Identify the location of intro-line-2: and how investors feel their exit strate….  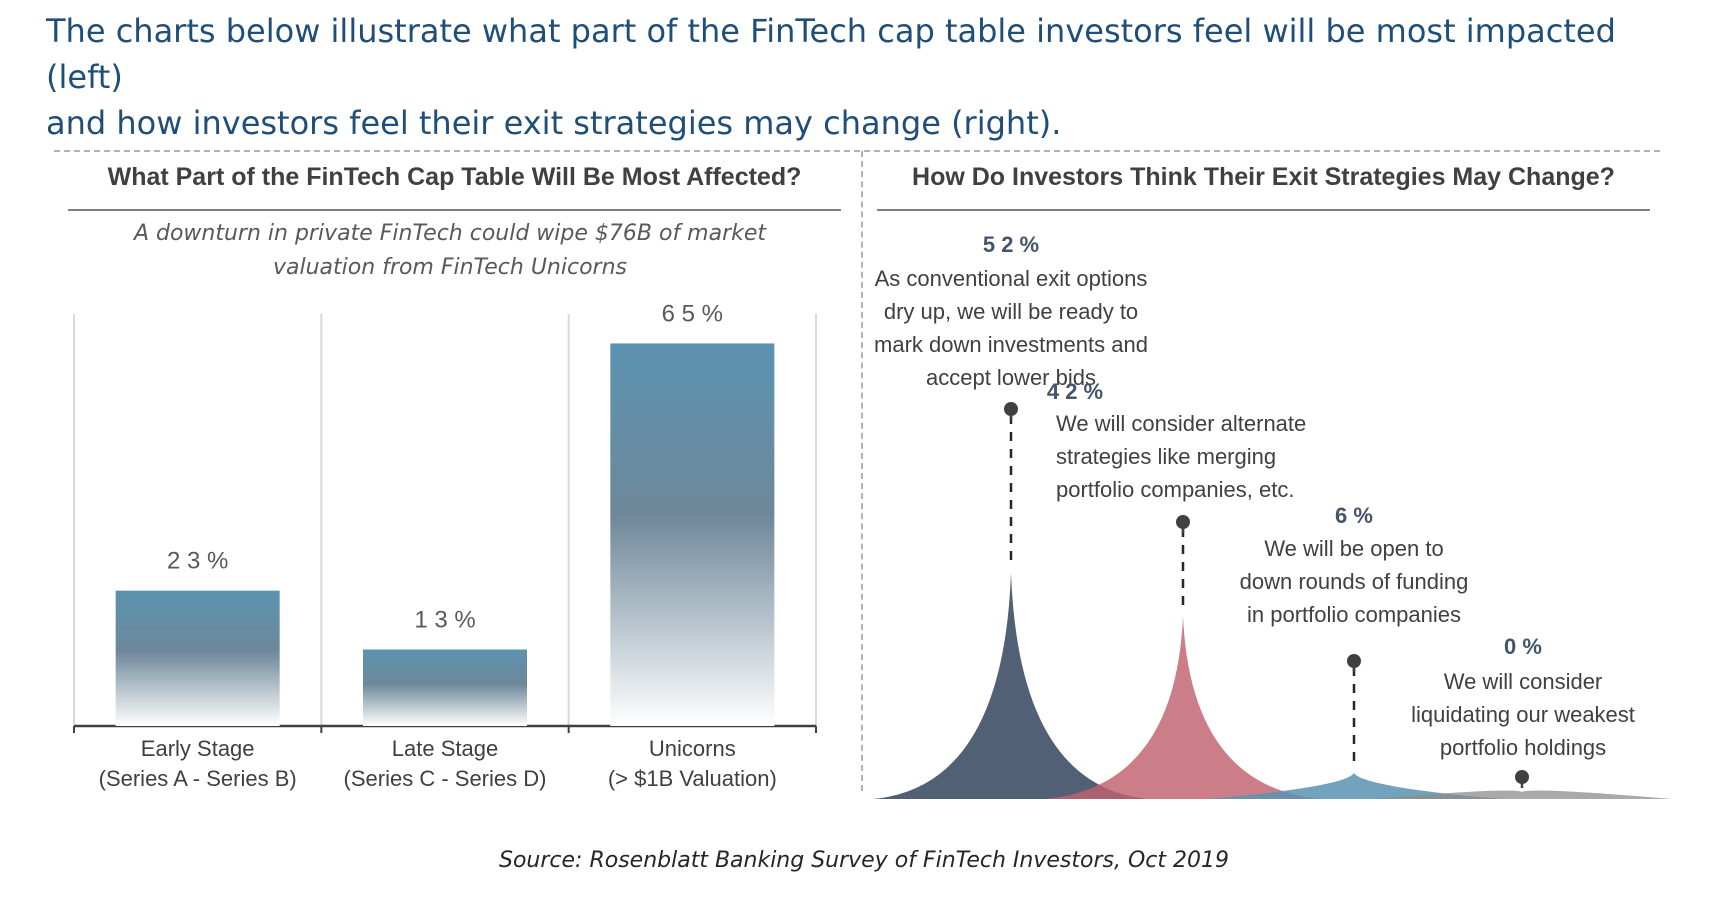
(554, 123).